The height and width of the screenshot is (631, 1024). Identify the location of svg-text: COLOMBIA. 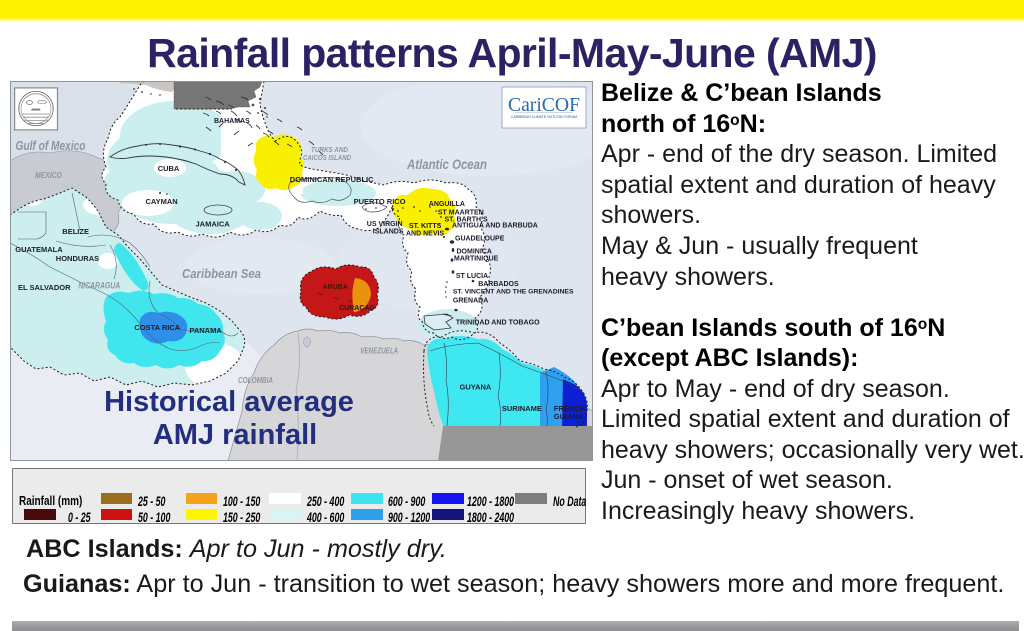
(255, 380).